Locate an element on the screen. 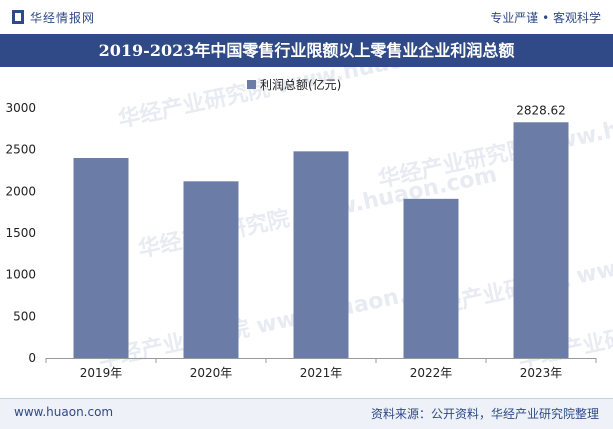 The height and width of the screenshot is (429, 613). y-tick-label: 2500 is located at coordinates (20, 150).